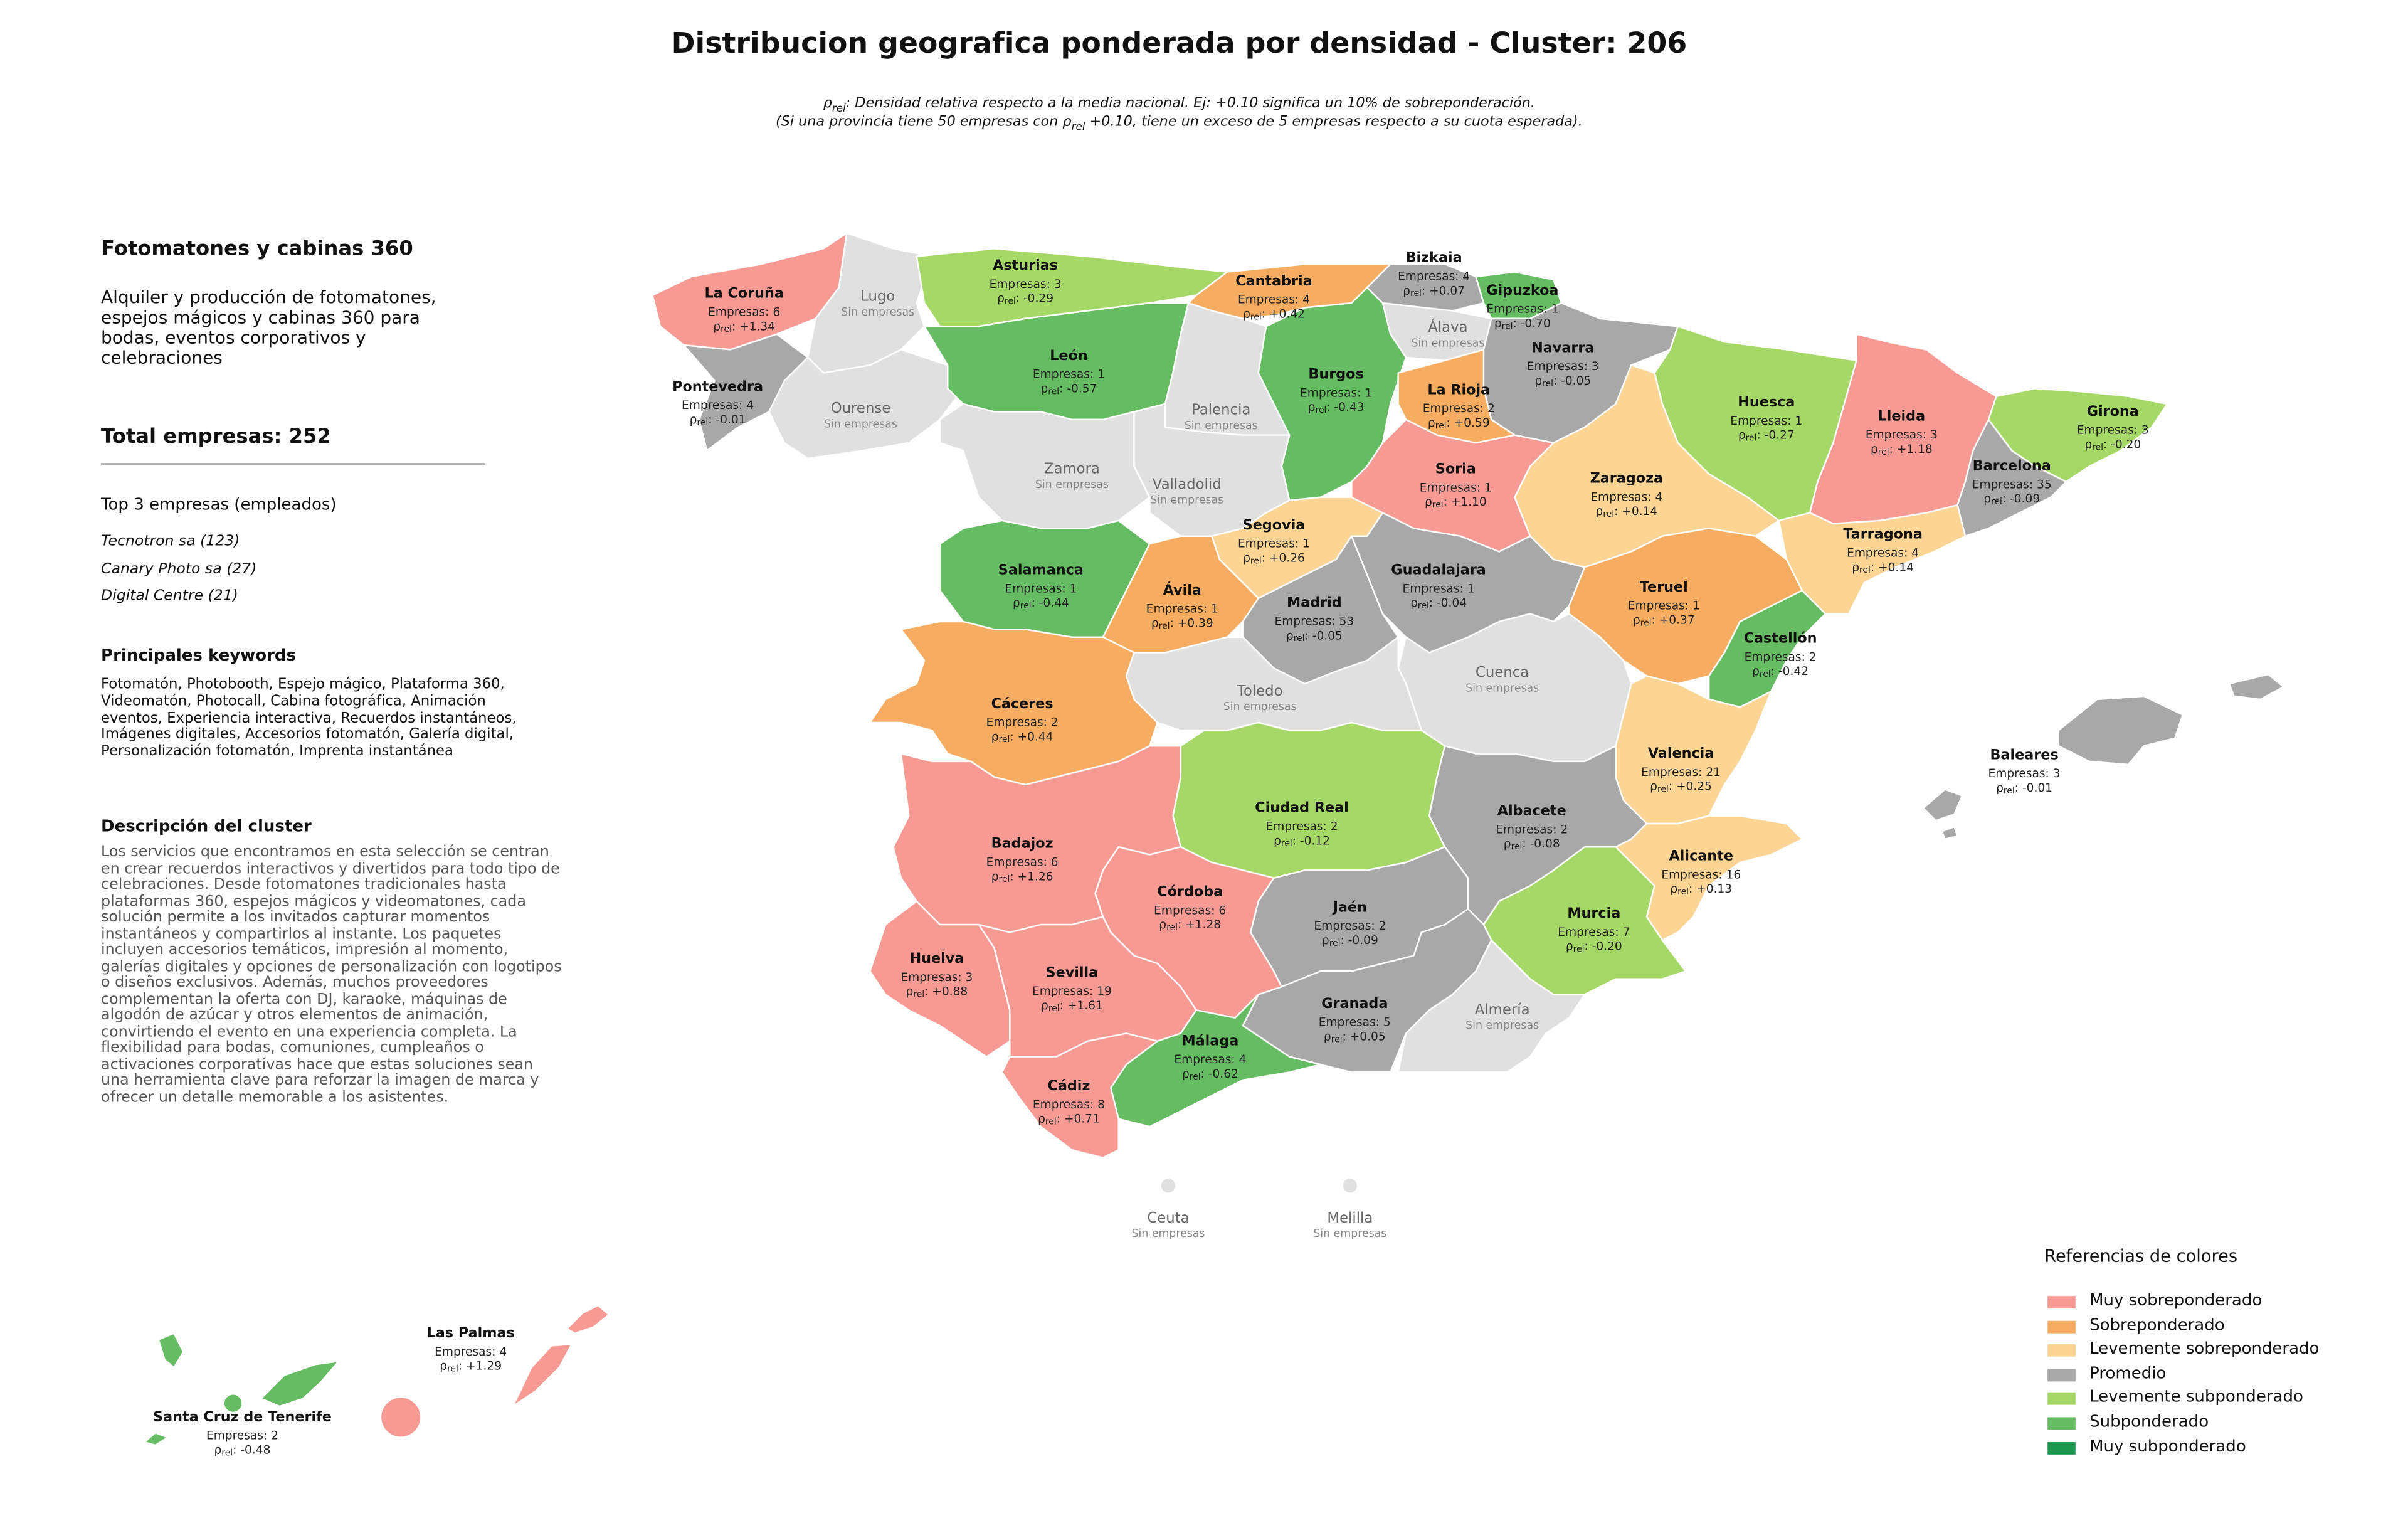  Describe the element at coordinates (1701, 874) in the screenshot. I see `province-count: Empresas: 16` at that location.